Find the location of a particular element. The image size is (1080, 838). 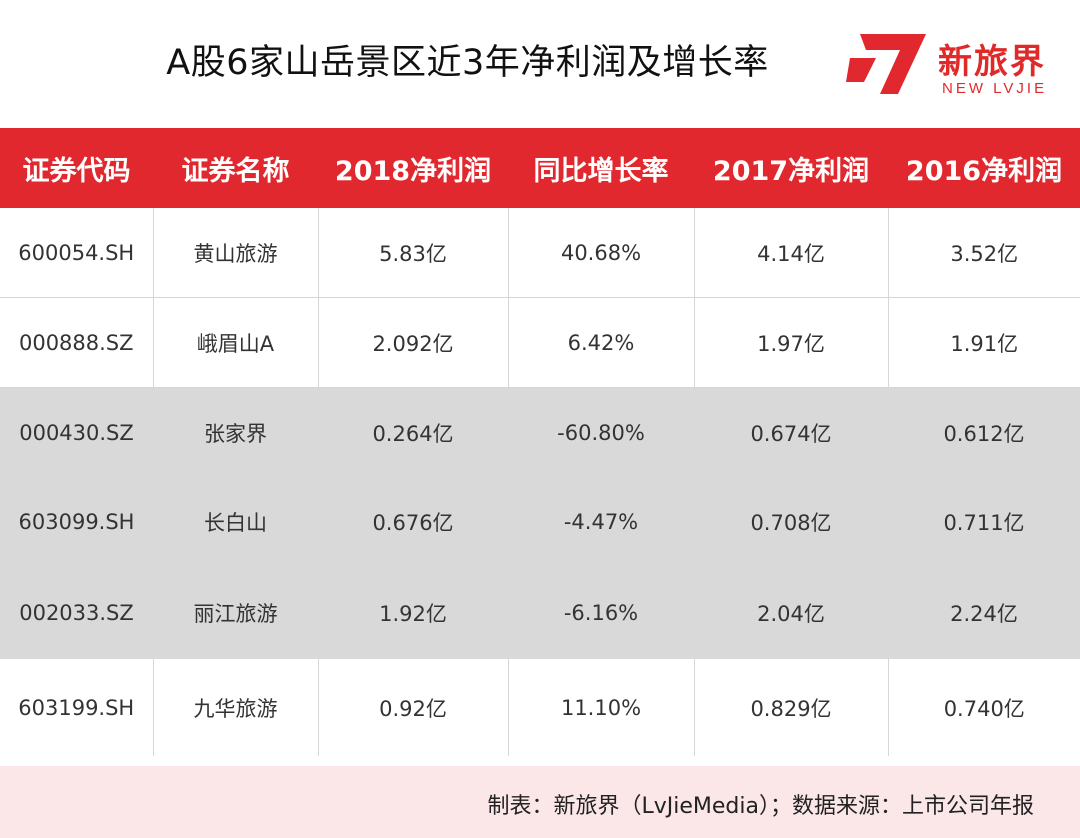

table-cell: 2.092亿 is located at coordinates (413, 342).